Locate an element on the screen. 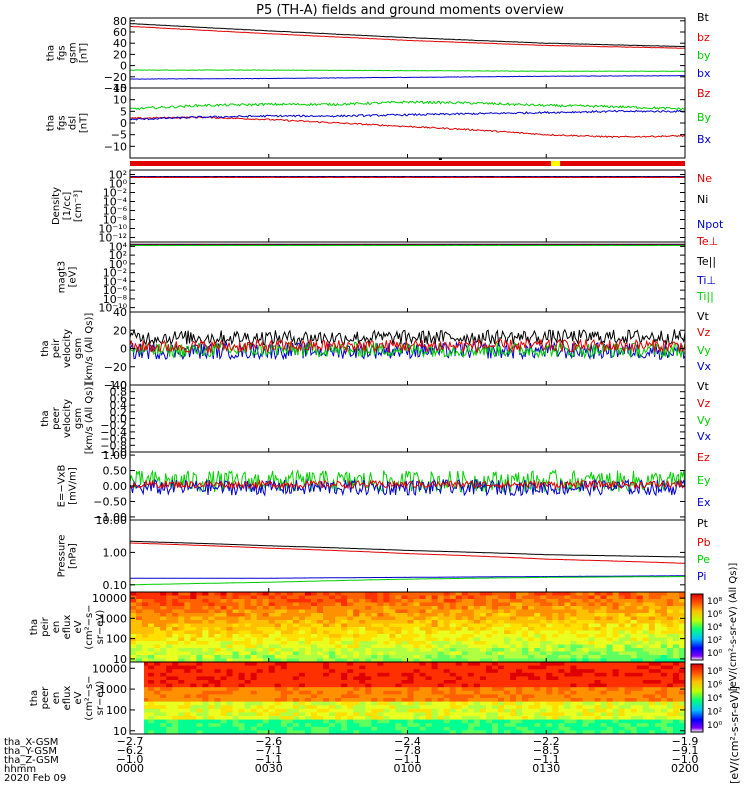  y-tick-label: 5 is located at coordinates (123, 111).